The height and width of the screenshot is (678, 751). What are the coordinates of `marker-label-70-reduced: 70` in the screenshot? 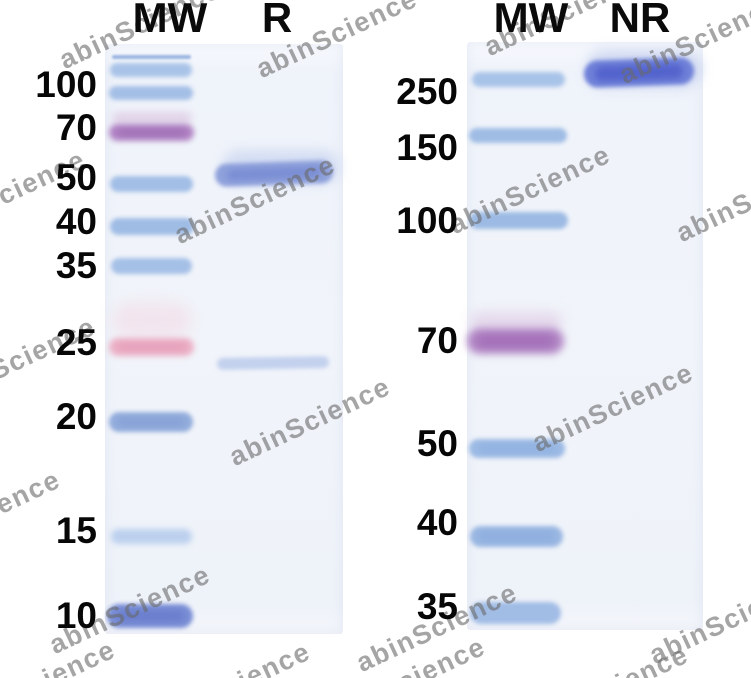 It's located at (76, 127).